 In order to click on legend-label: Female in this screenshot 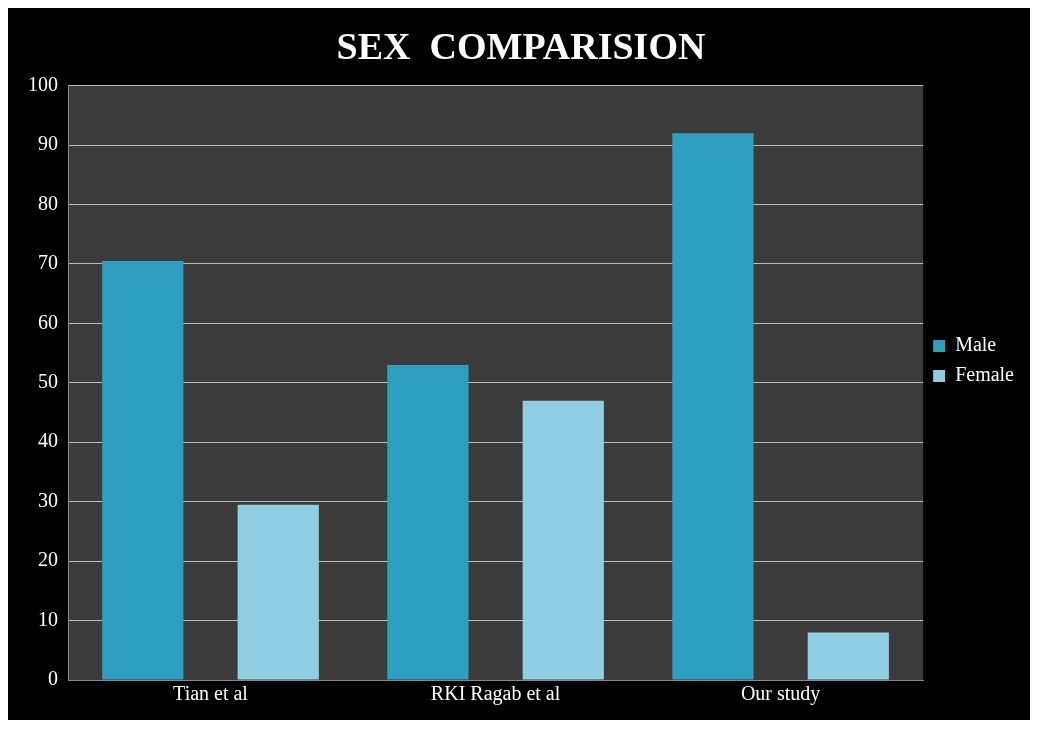, I will do `click(985, 374)`.